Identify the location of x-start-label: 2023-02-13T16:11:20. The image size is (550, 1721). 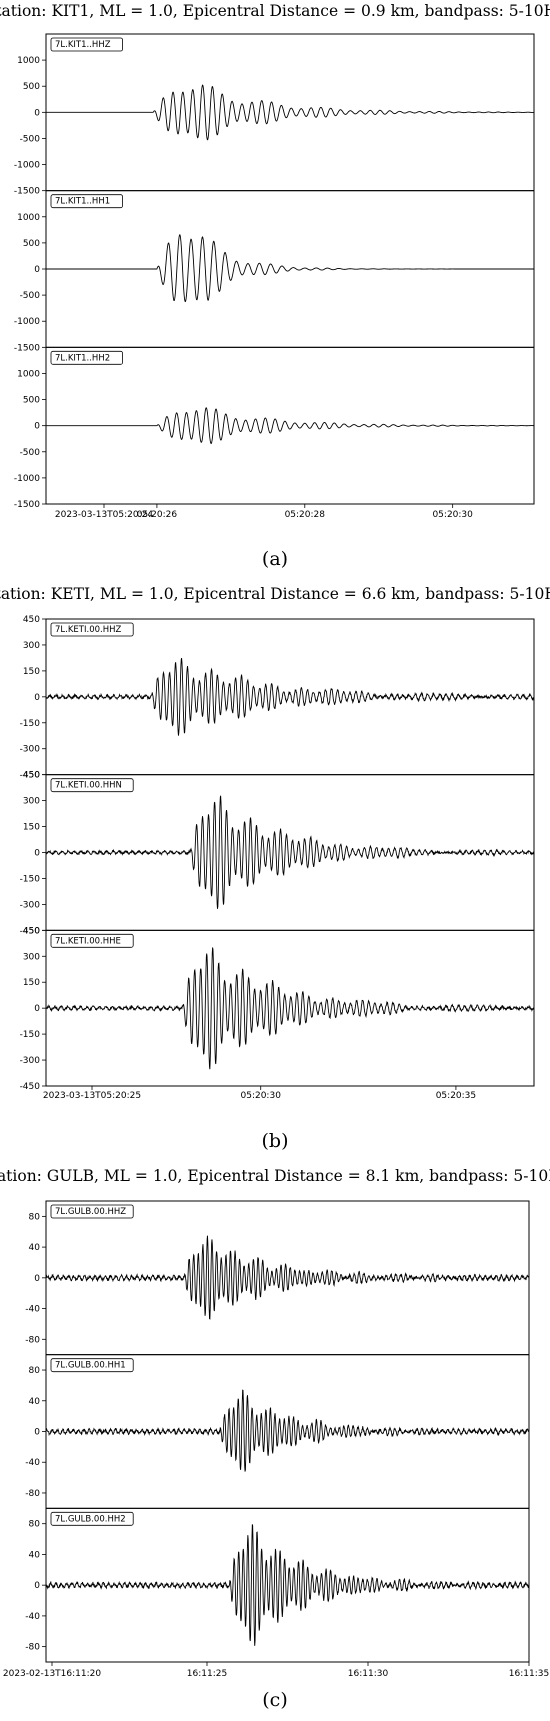
(52, 1674).